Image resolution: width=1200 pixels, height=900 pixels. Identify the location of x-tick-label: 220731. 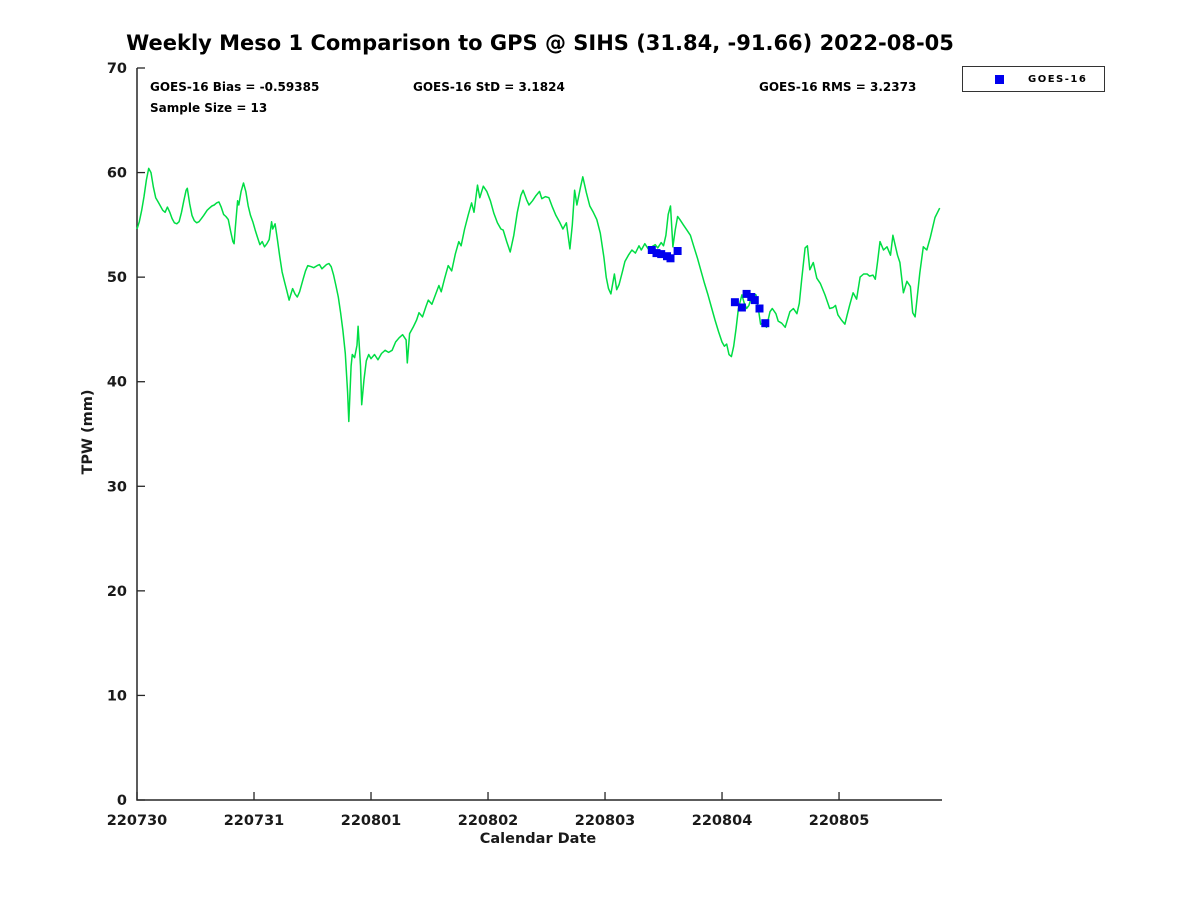
(254, 821).